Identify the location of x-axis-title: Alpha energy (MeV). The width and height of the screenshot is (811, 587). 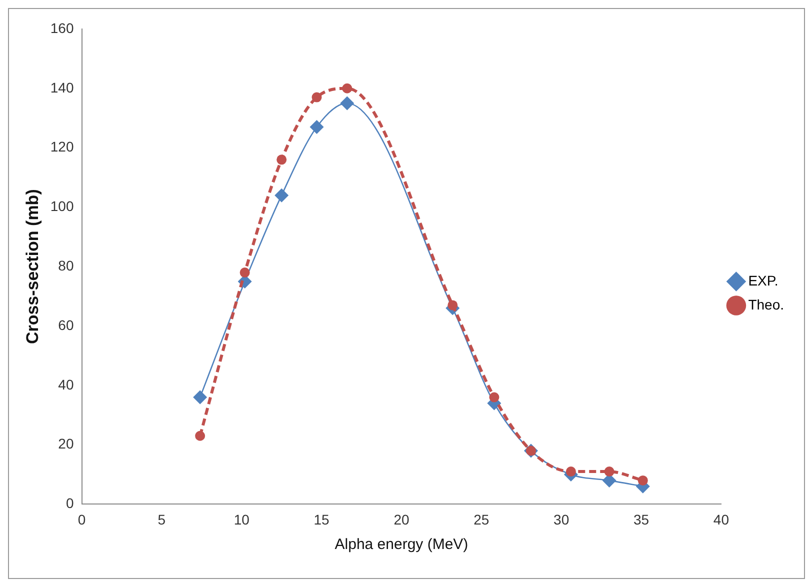
(401, 545).